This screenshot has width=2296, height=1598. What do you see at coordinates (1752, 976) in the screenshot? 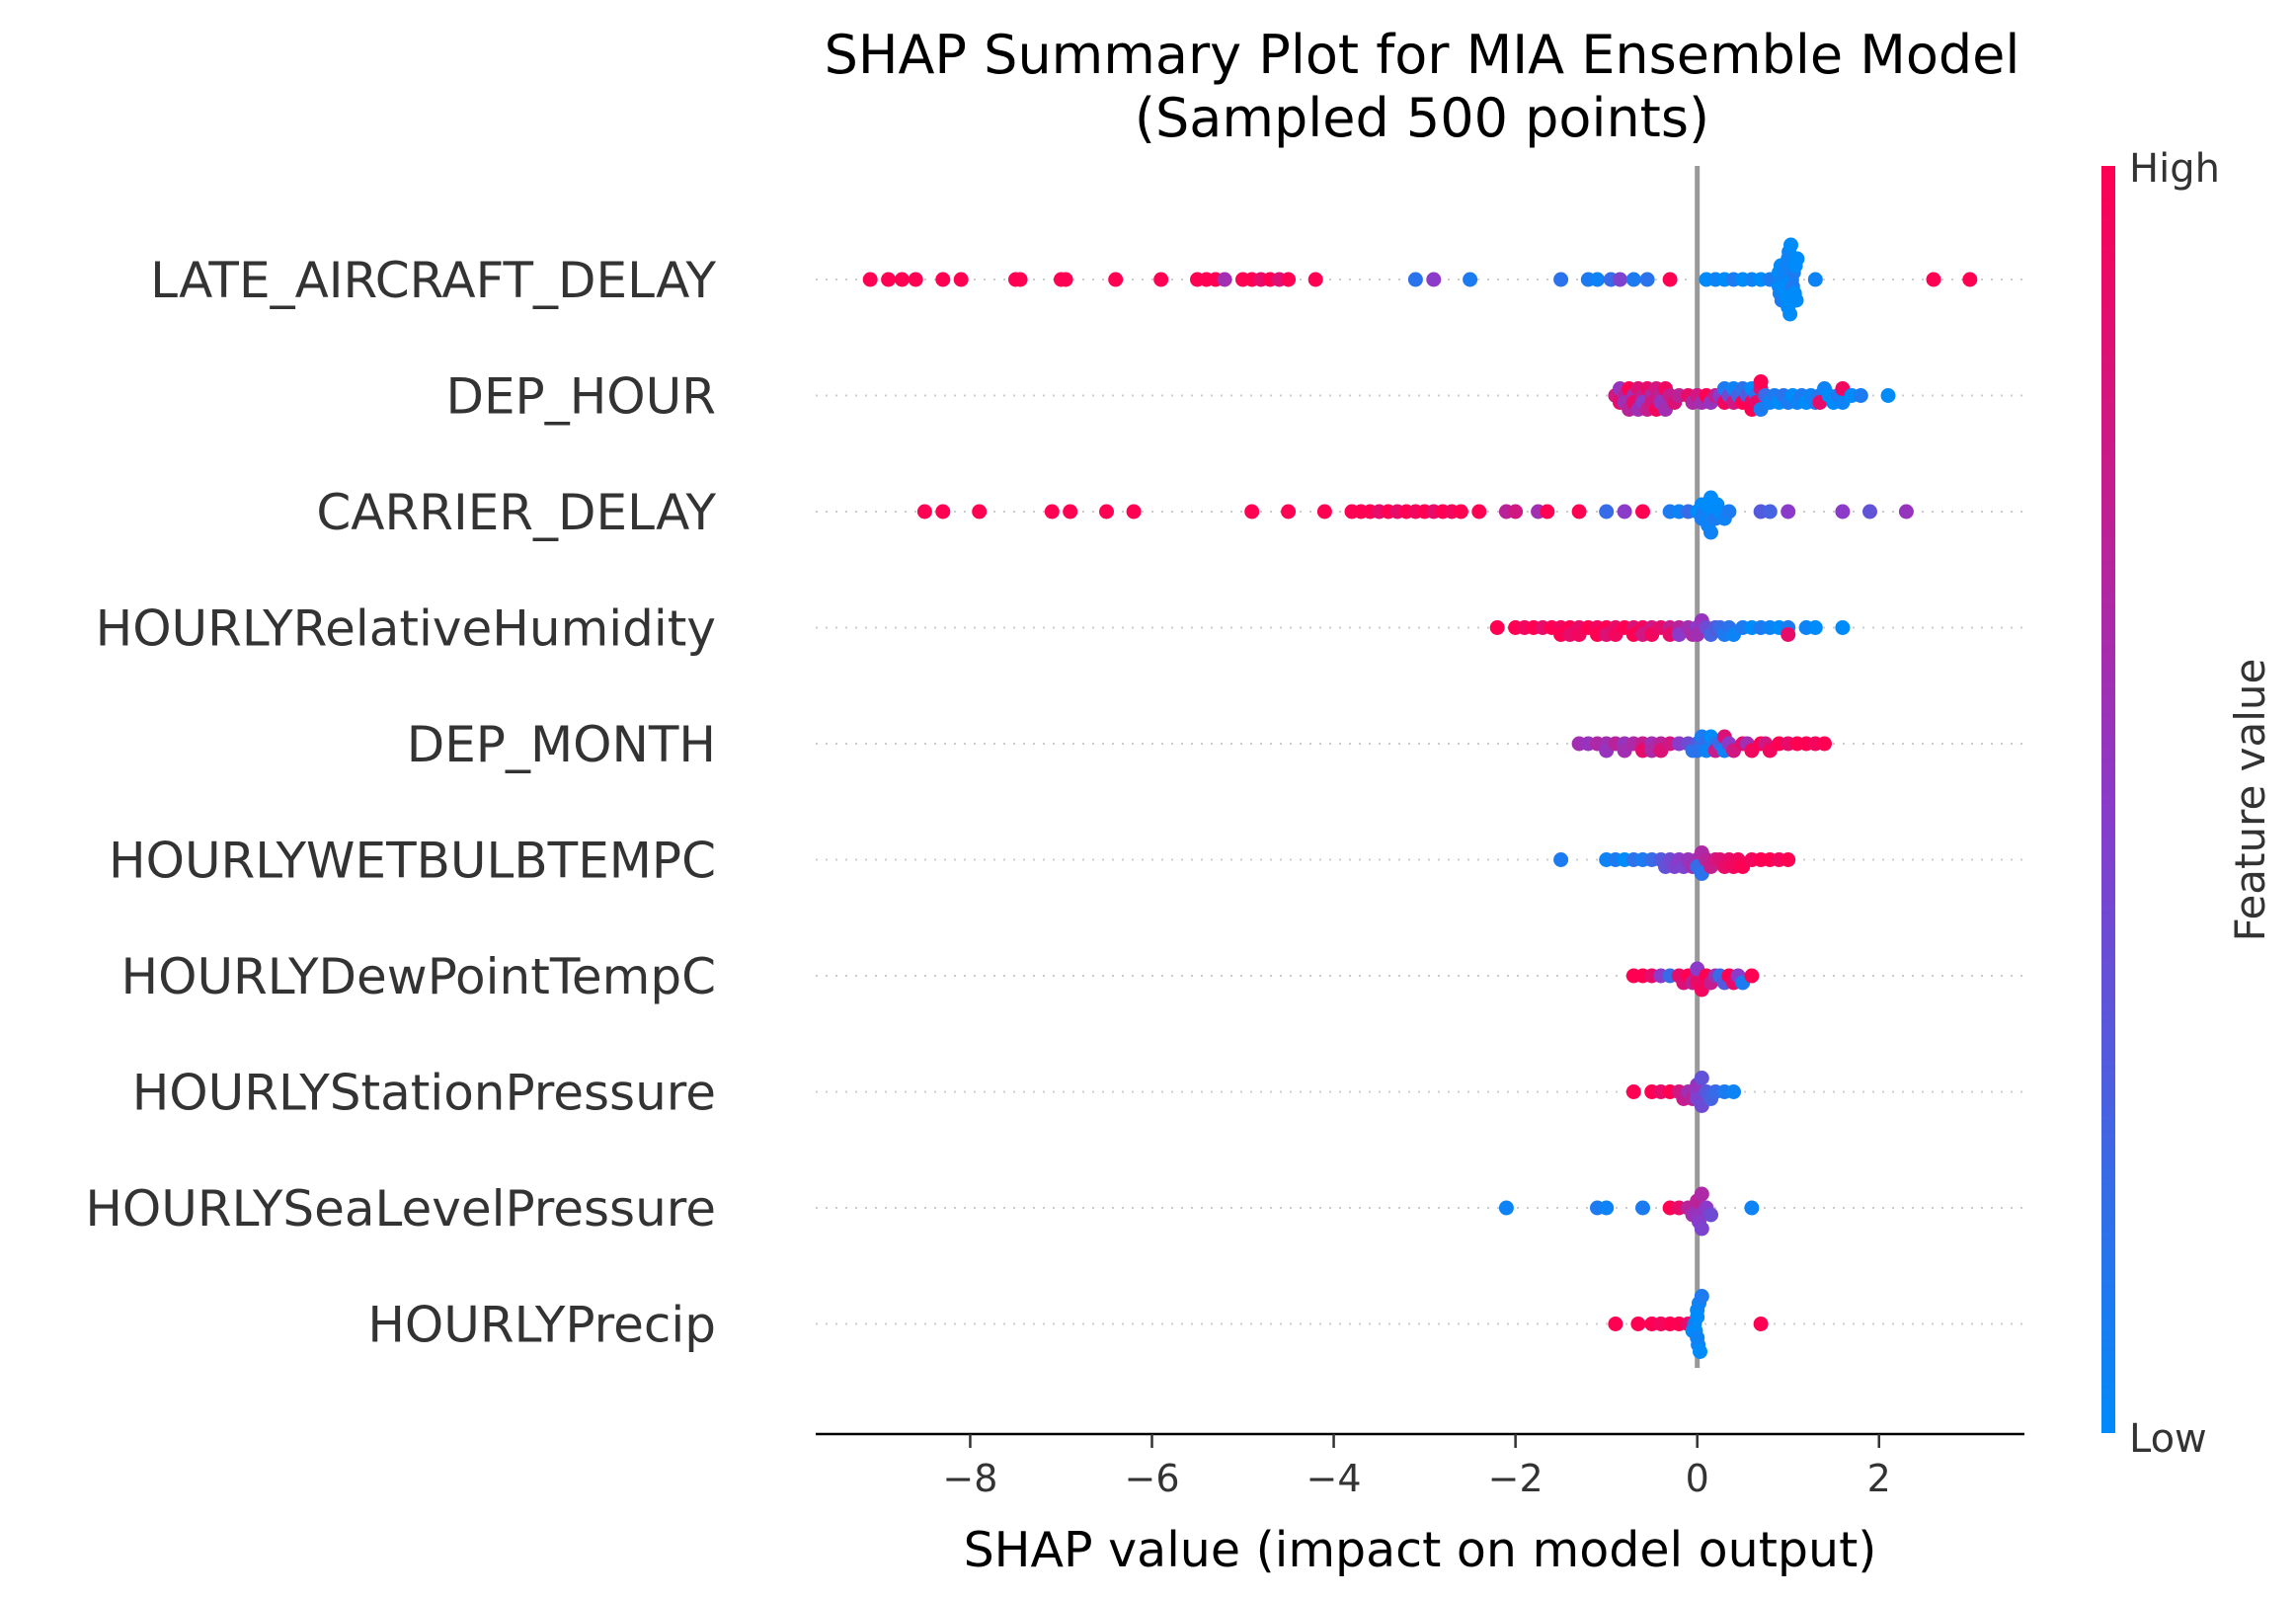
I see `shap-point-hourlydewpointtempc` at bounding box center [1752, 976].